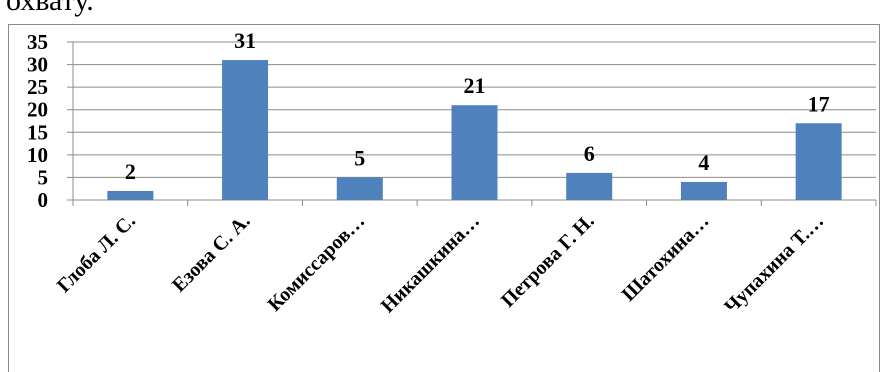 The height and width of the screenshot is (372, 896). I want to click on x-tick-label: Петрова Г. Н., so click(548, 261).